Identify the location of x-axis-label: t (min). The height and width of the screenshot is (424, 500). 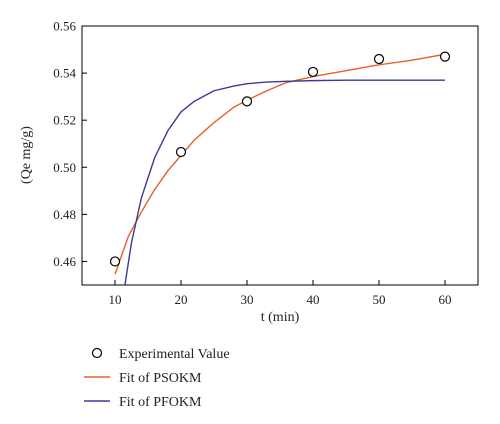
(280, 317).